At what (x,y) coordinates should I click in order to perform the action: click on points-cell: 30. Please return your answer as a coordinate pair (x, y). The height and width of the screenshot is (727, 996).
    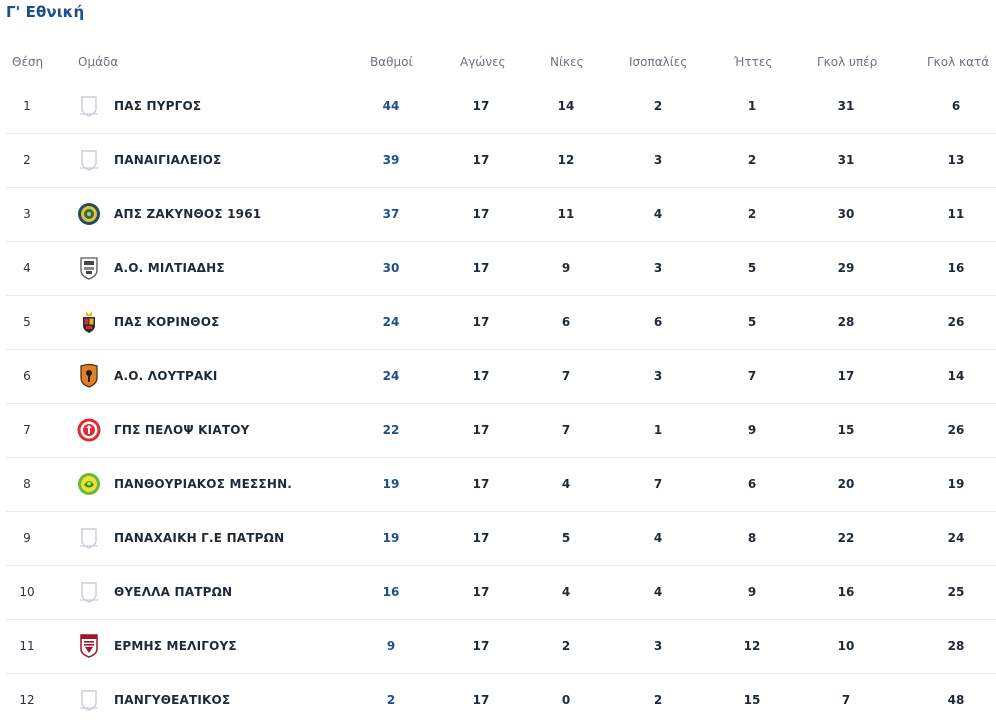
    Looking at the image, I should click on (391, 268).